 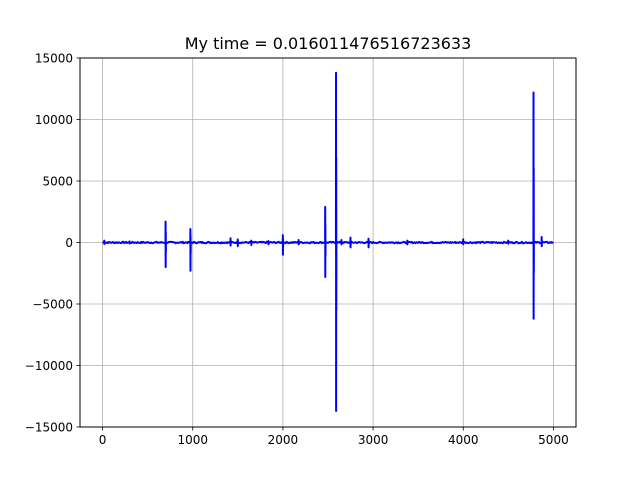 I want to click on x-tick-label: 2000, so click(x=283, y=440).